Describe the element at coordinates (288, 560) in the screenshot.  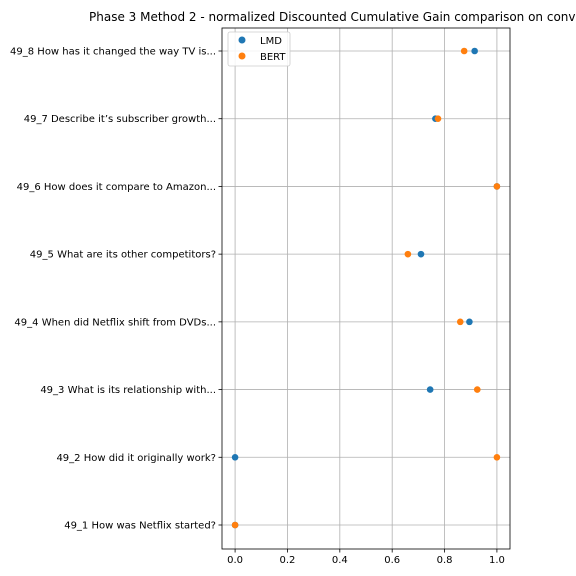
I see `x-tick-label: 0.2` at that location.